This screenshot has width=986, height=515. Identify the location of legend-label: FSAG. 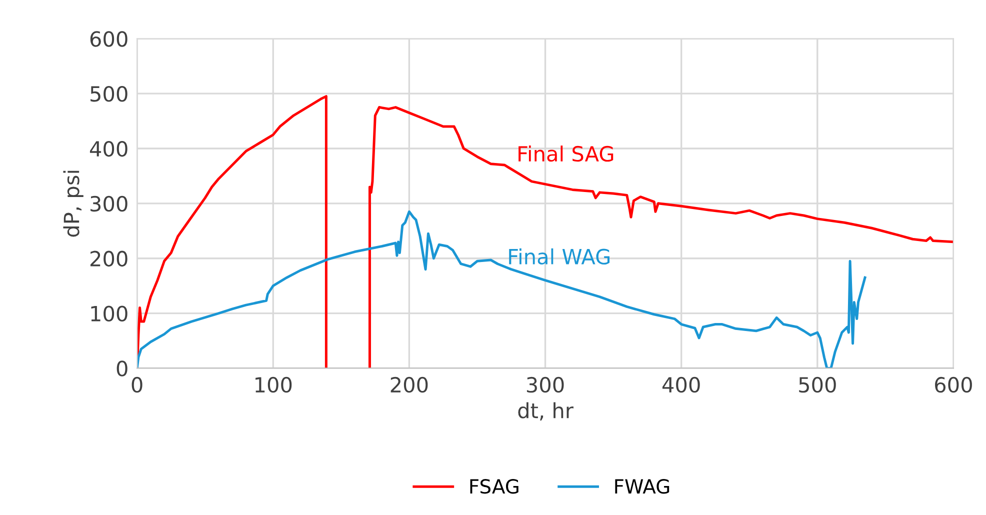
(494, 486).